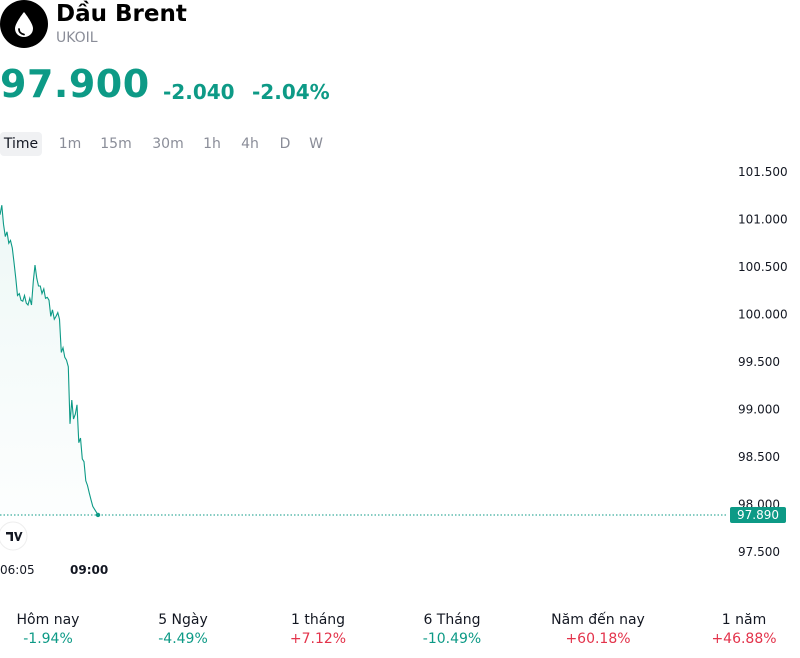 This screenshot has height=658, width=800. What do you see at coordinates (285, 144) in the screenshot?
I see `tab-interval-d: D` at bounding box center [285, 144].